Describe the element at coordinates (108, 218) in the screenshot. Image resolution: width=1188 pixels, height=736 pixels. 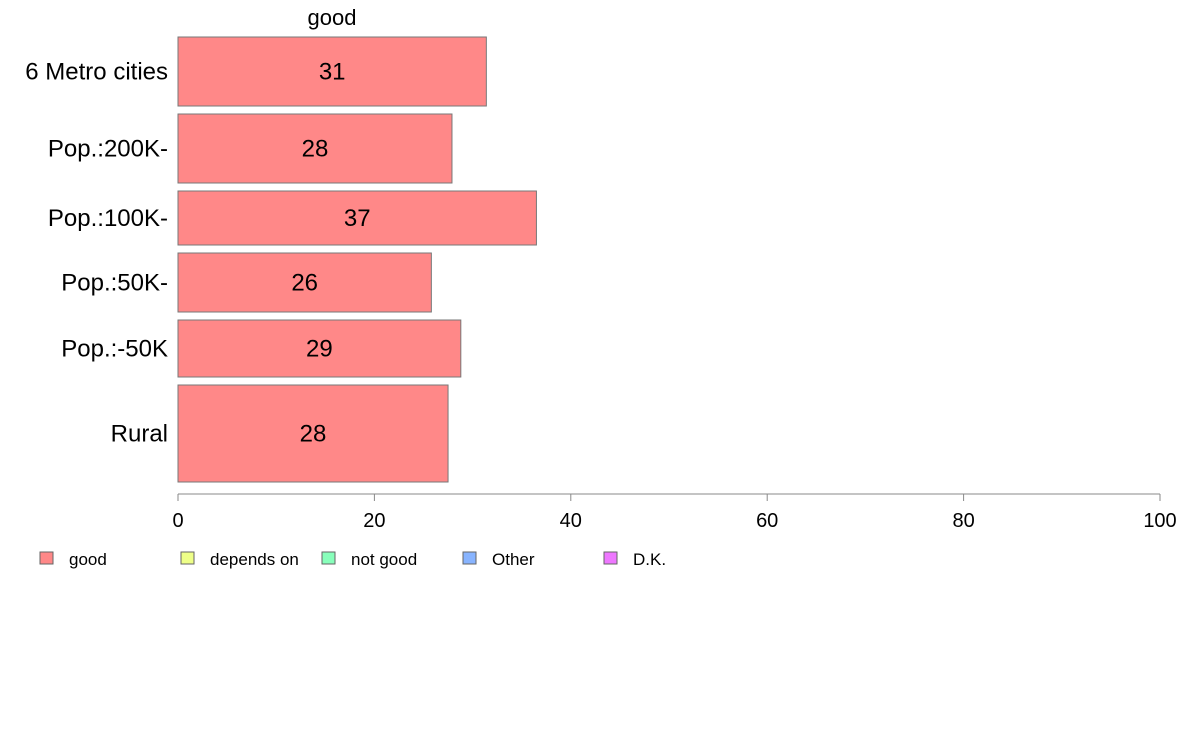
I see `category-label: Pop.:100K-` at that location.